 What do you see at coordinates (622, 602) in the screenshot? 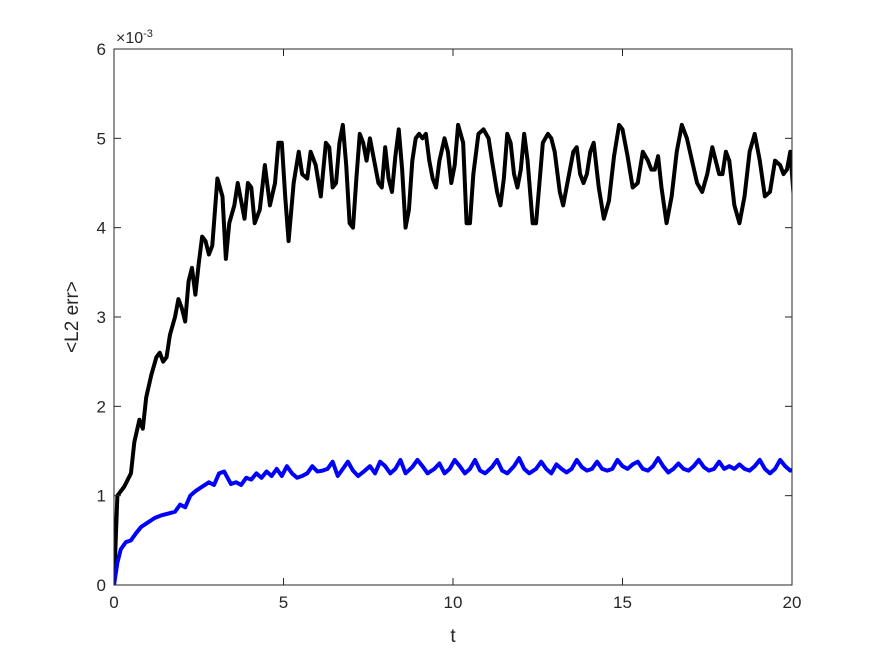
I see `x-tick-label: 15` at bounding box center [622, 602].